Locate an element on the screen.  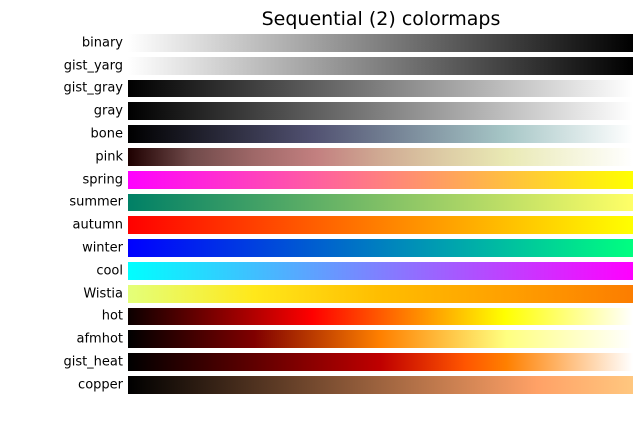
colormap-row-Wistia: Wistia is located at coordinates (320, 293).